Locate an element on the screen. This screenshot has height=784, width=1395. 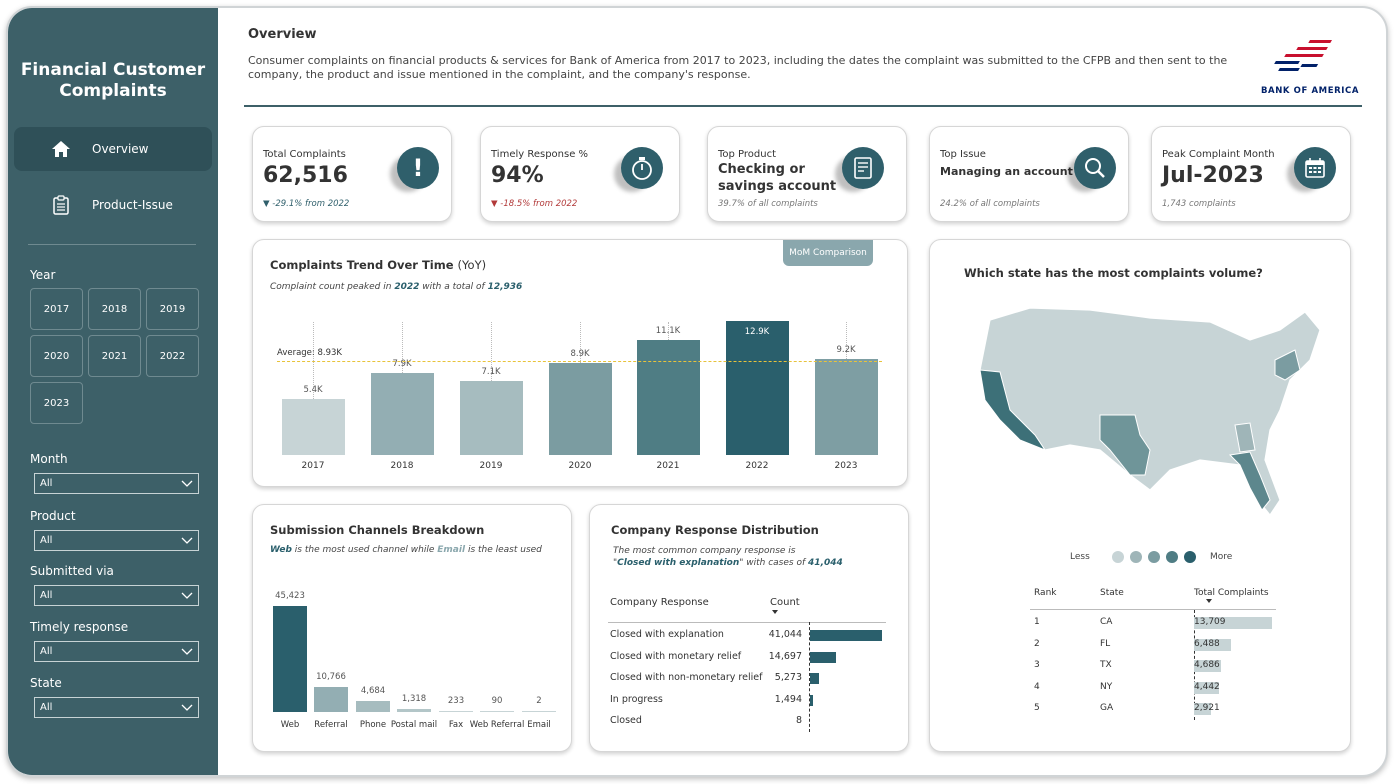
channel-x-label: Phone is located at coordinates (373, 725).